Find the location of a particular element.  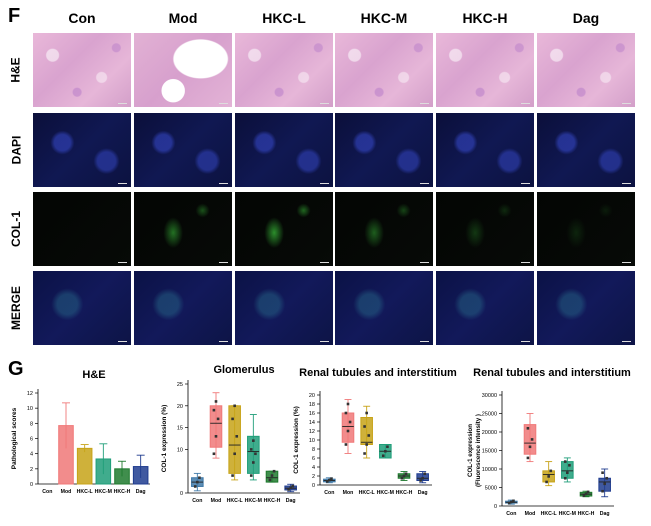

chart-0-ytick-label: 4 is located at coordinates (31, 455).